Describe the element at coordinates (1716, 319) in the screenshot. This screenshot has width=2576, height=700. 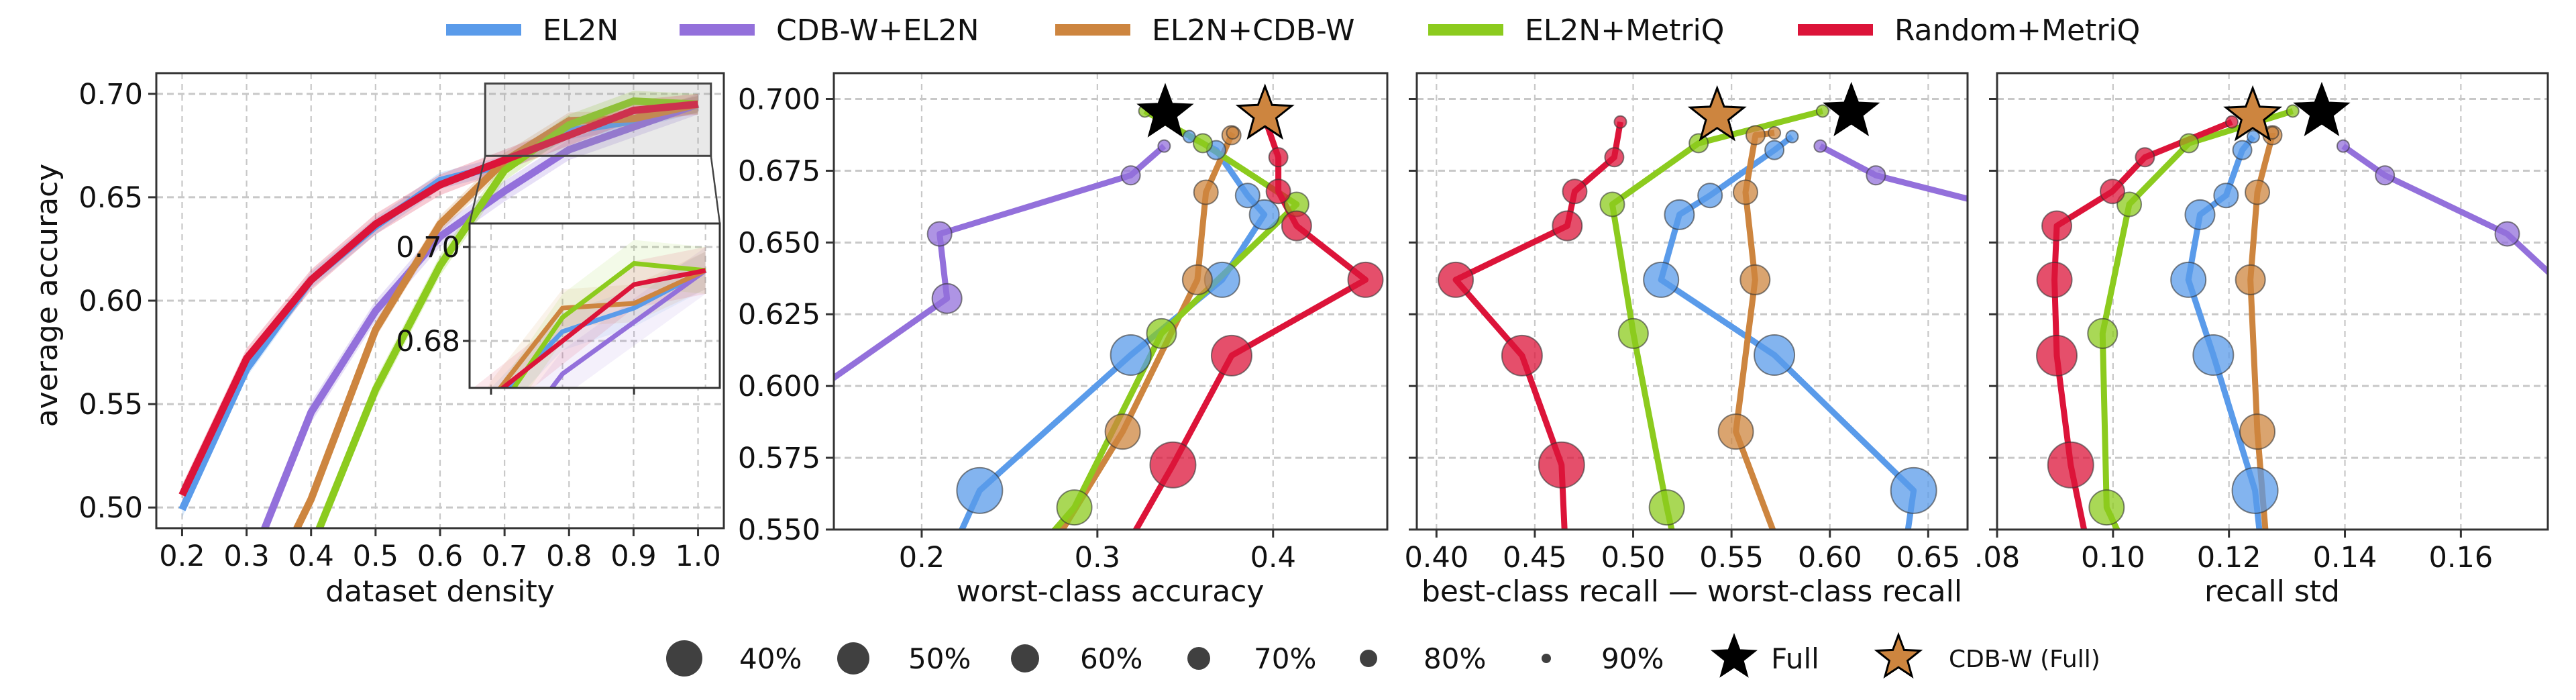
I see `trajectory-el2n_metriq` at that location.